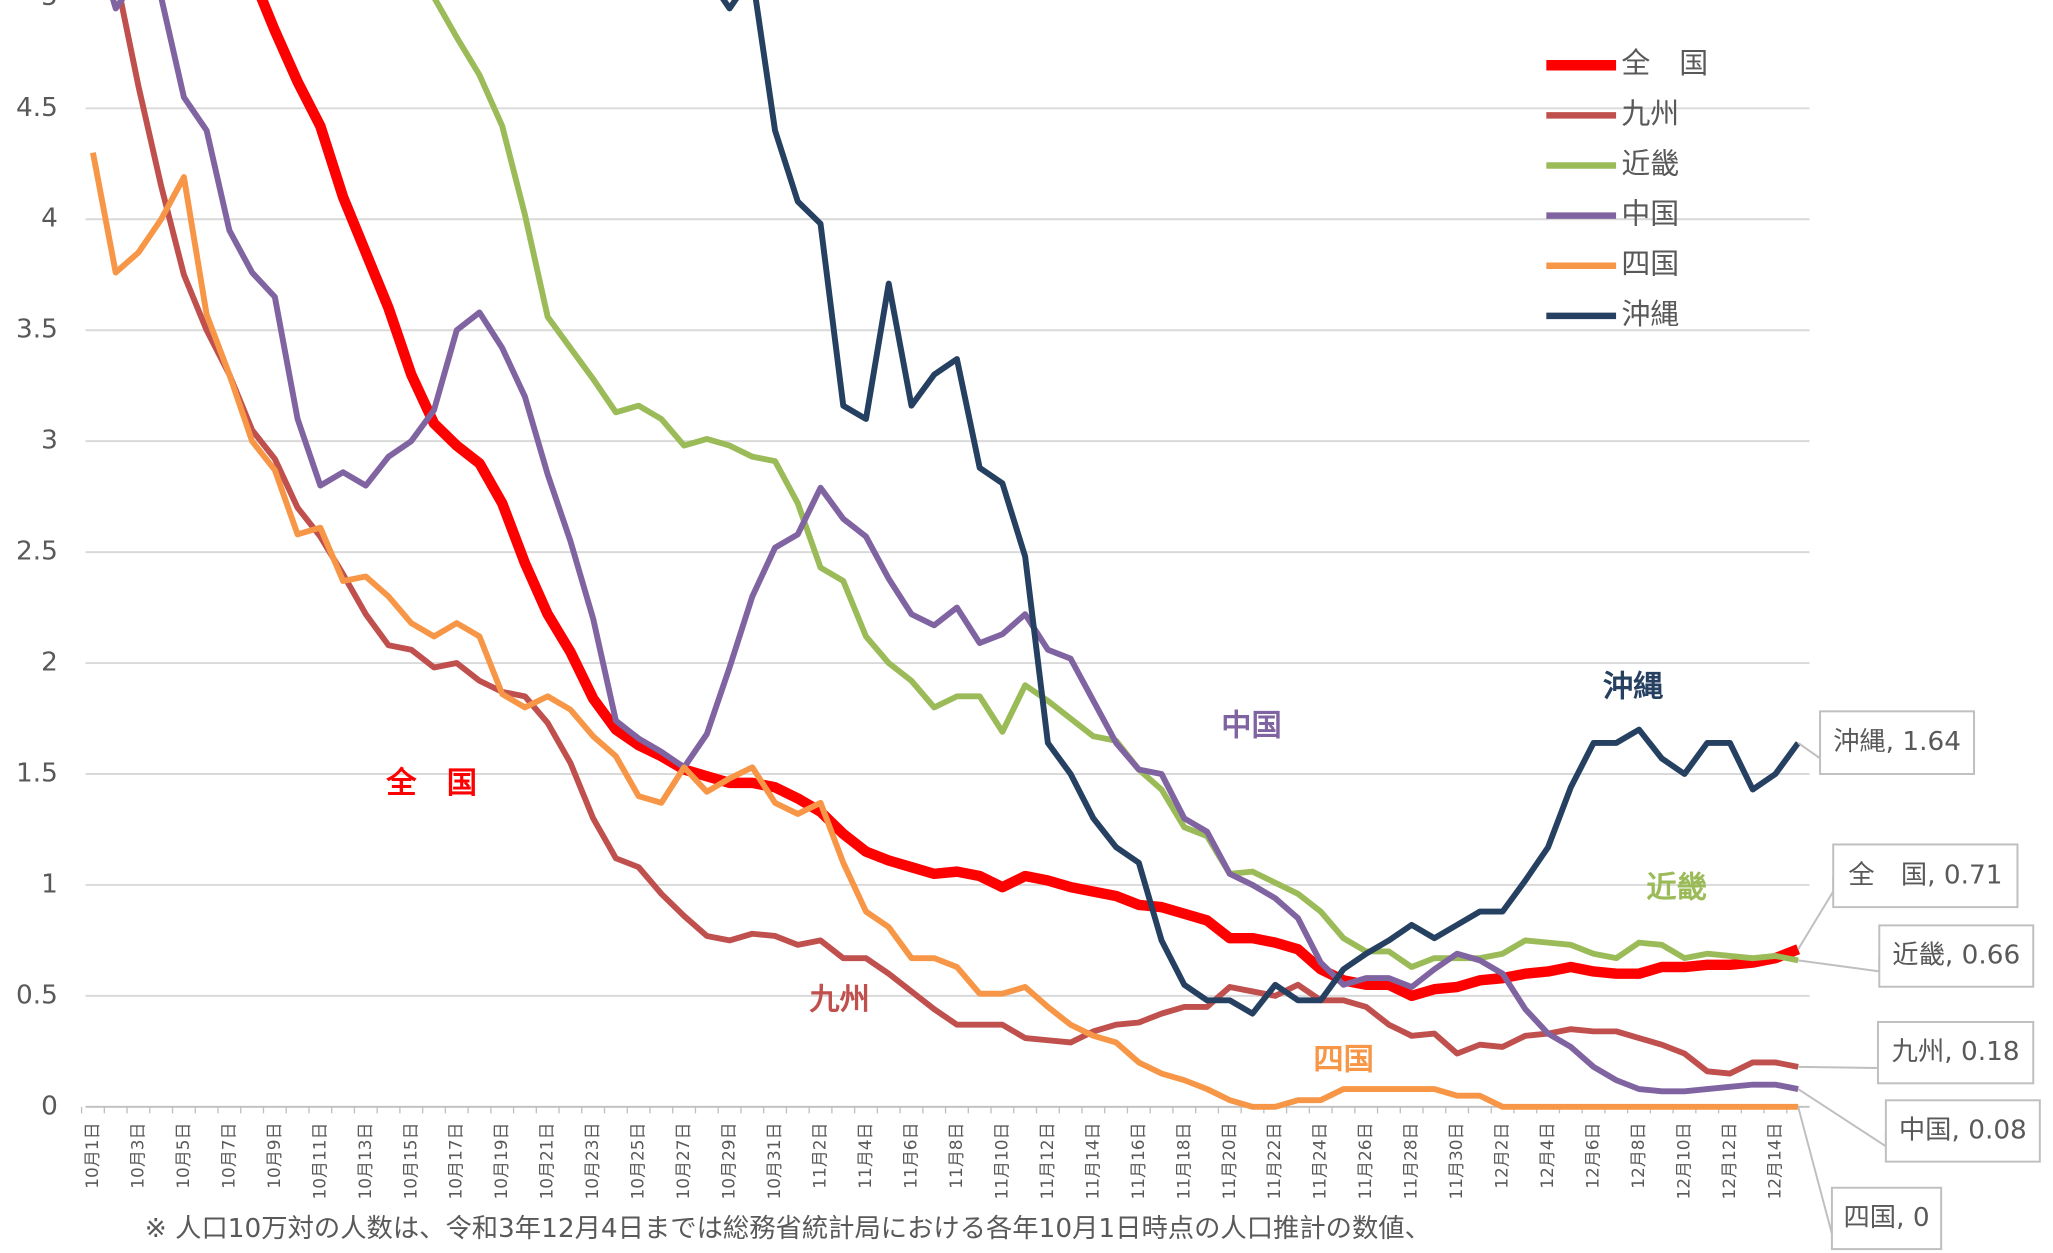 The width and height of the screenshot is (2053, 1253). Describe the element at coordinates (138, 1155) in the screenshot. I see `x-tick-label: 10月3日` at that location.